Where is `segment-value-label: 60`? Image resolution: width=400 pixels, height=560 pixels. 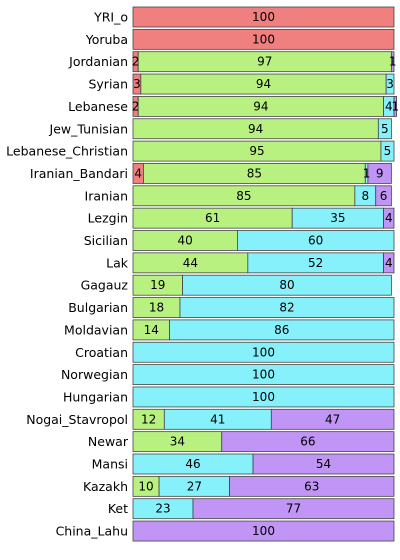
segment-value-label: 60 is located at coordinates (315, 241).